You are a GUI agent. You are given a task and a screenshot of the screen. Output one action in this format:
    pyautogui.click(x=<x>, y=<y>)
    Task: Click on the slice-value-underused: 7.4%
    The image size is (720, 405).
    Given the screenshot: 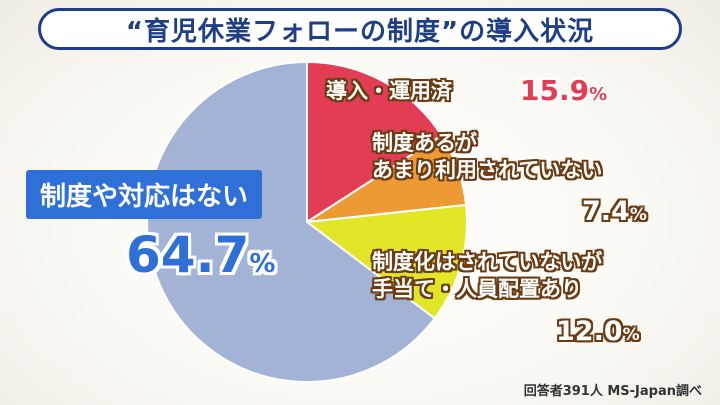 What is the action you would take?
    pyautogui.click(x=614, y=211)
    